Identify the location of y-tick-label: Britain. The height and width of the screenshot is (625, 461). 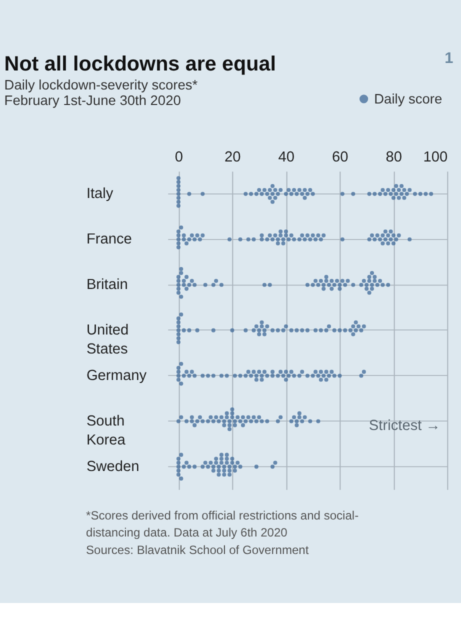
(107, 285).